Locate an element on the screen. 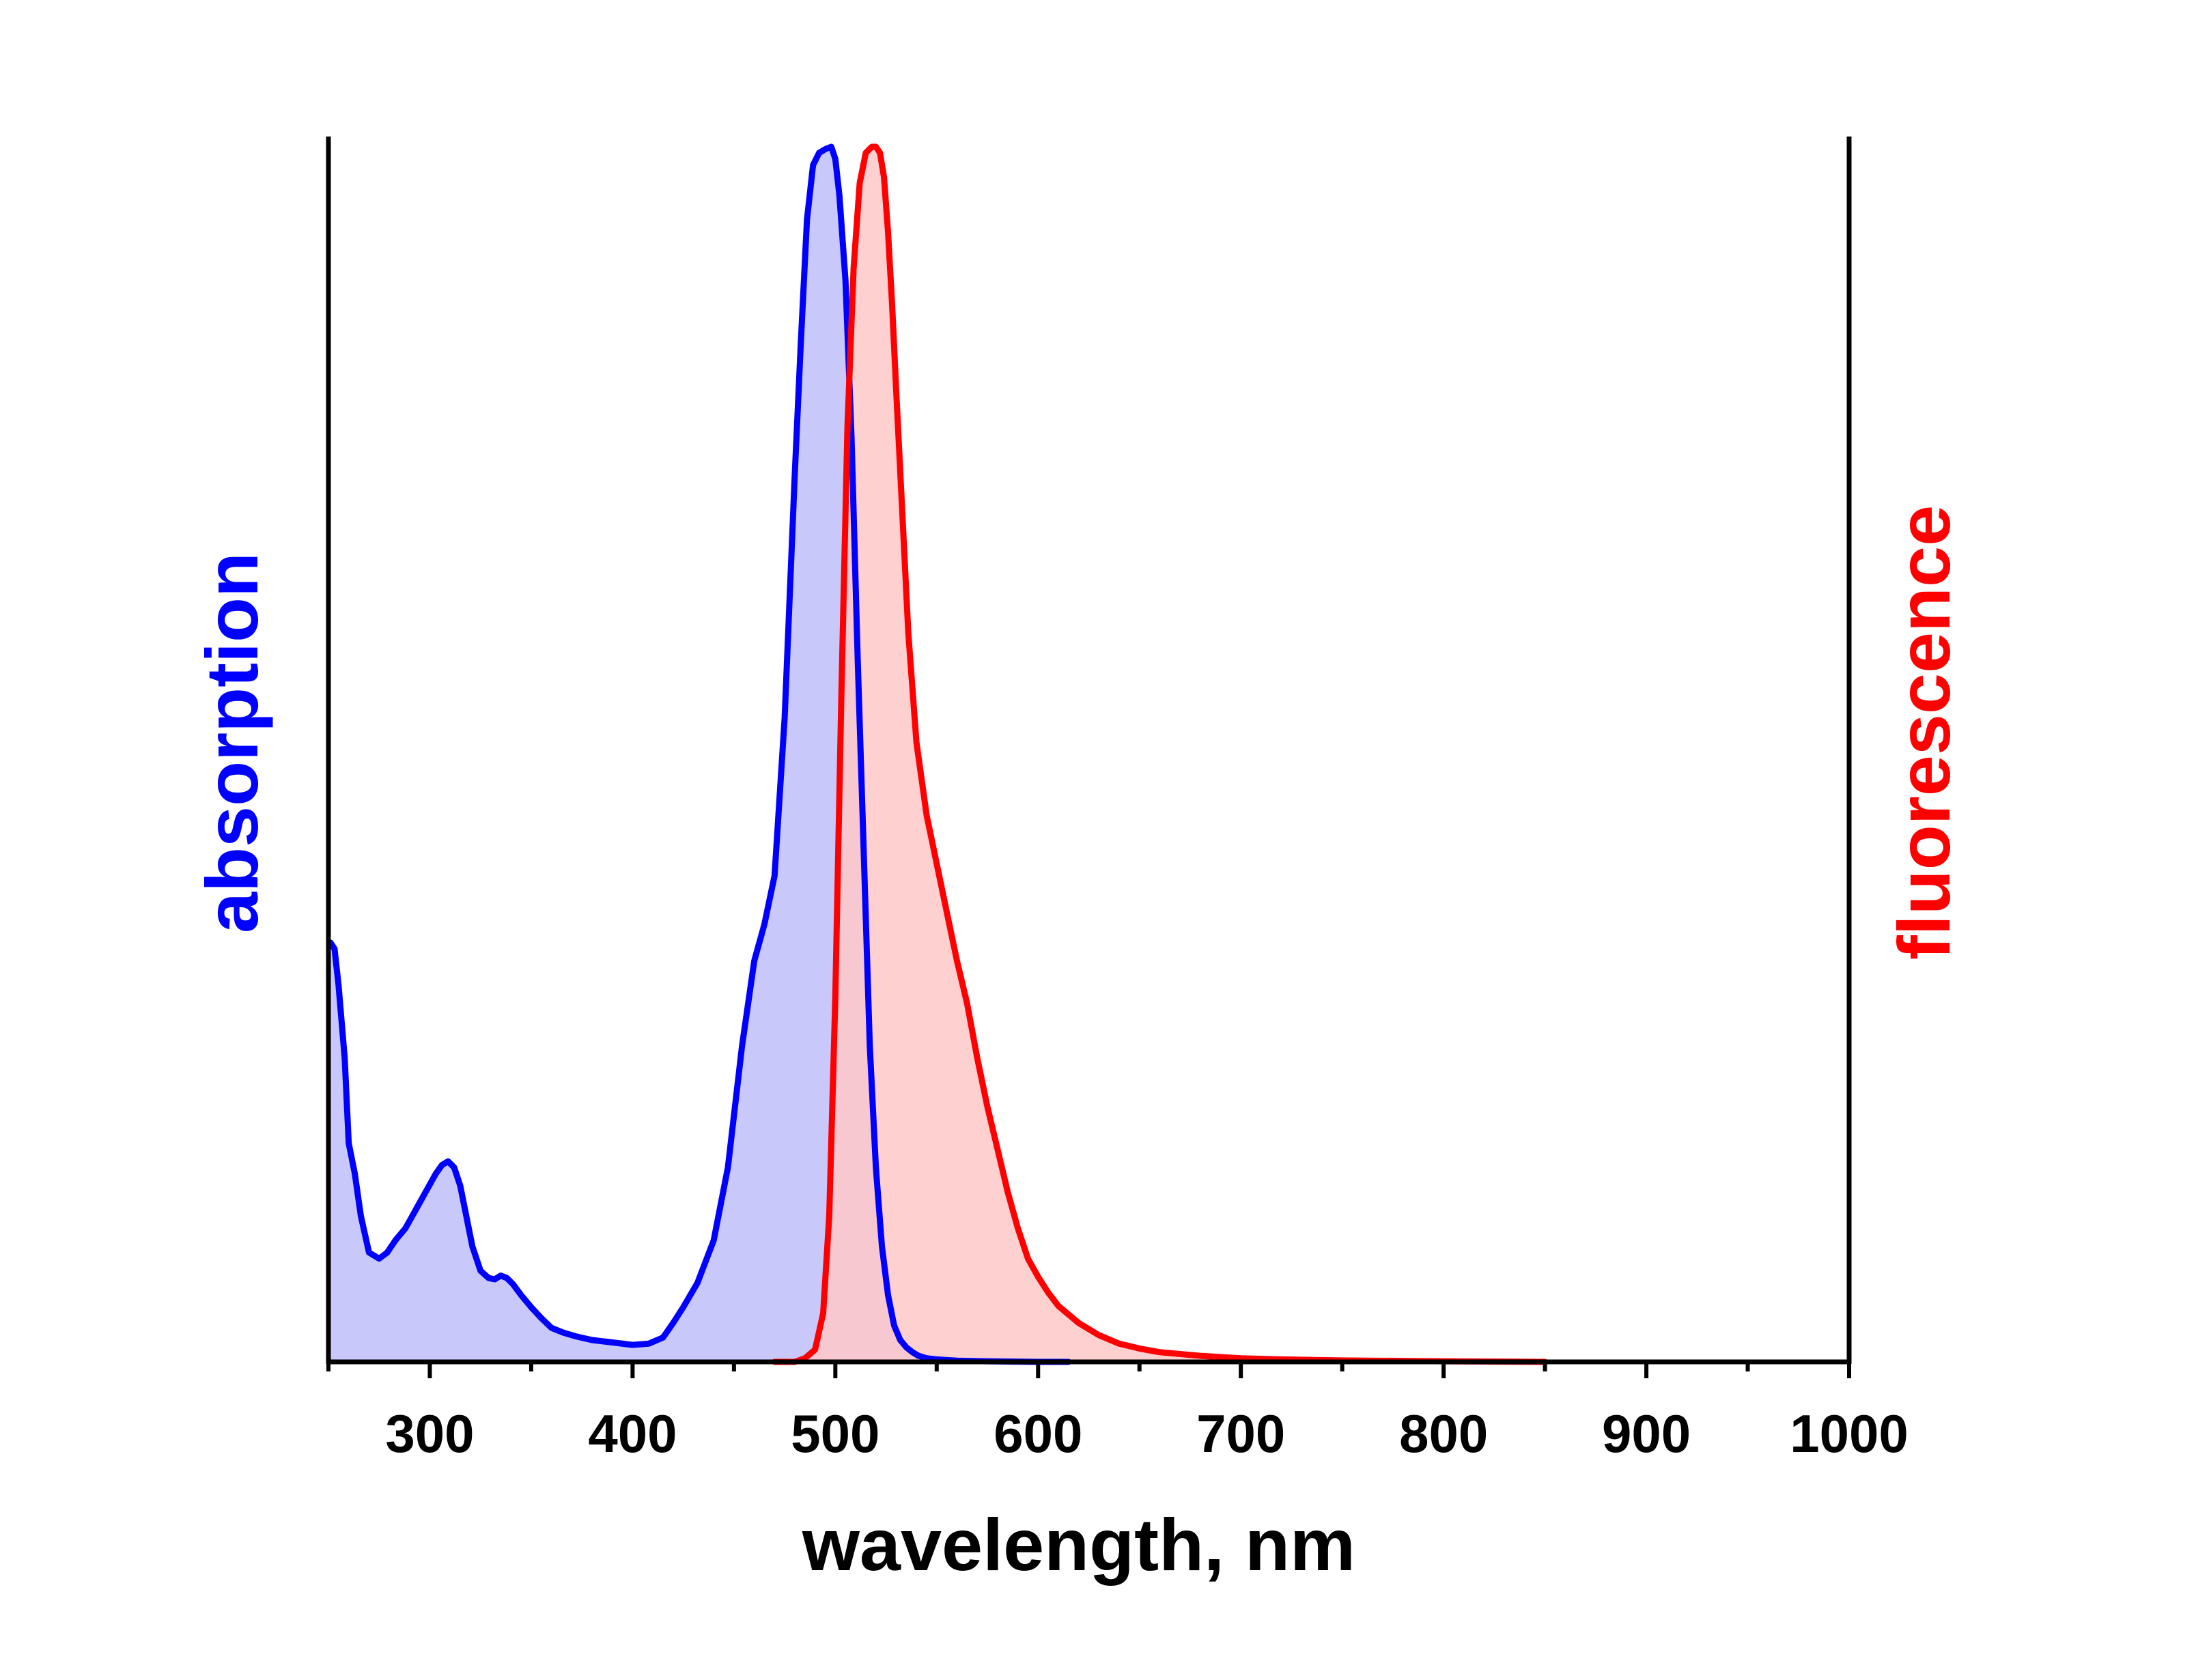 The width and height of the screenshot is (2196, 1680). x-tick-label: 1000 is located at coordinates (1850, 1434).